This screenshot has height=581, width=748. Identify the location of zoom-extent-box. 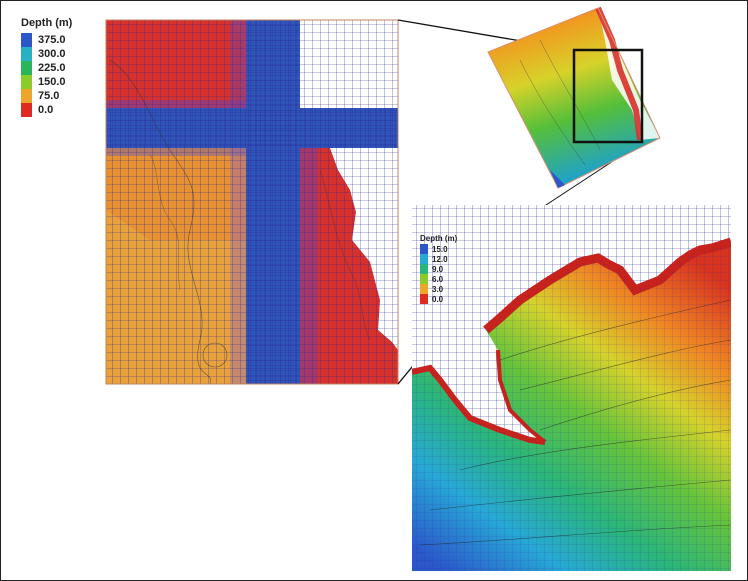
(608, 96).